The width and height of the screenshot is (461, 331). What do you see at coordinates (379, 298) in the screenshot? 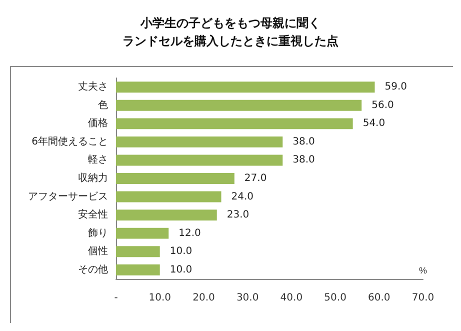
I see `x-tick-label: 60.0` at bounding box center [379, 298].